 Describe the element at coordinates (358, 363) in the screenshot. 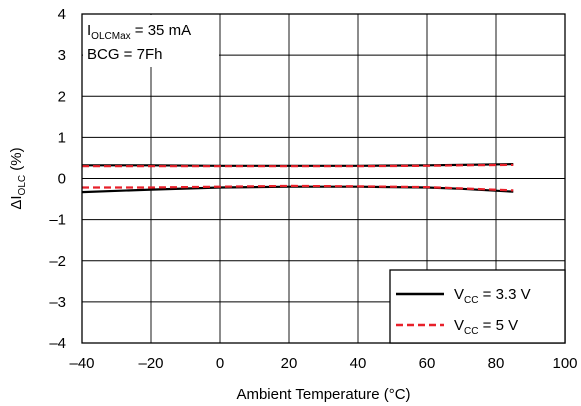

I see `x-tick-label: 40` at that location.